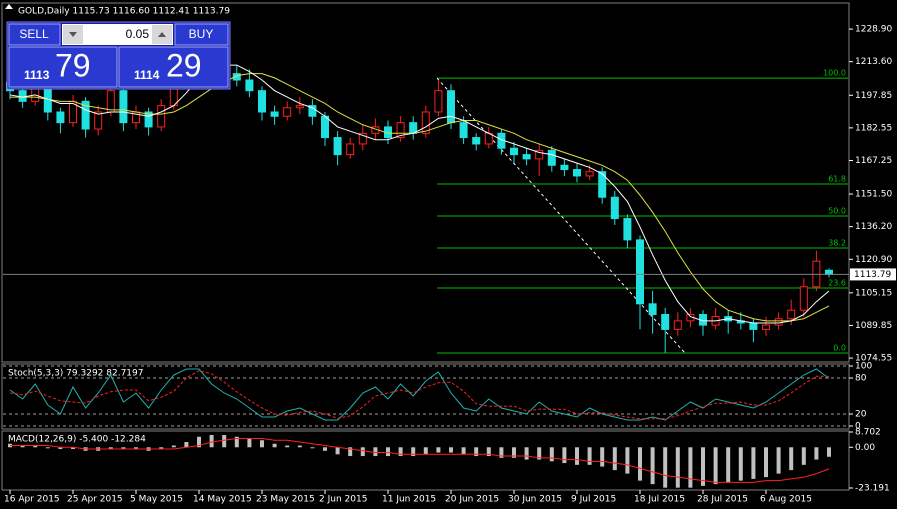 Image resolution: width=897 pixels, height=509 pixels. Describe the element at coordinates (873, 227) in the screenshot. I see `y-tick-label: 1136.20` at that location.